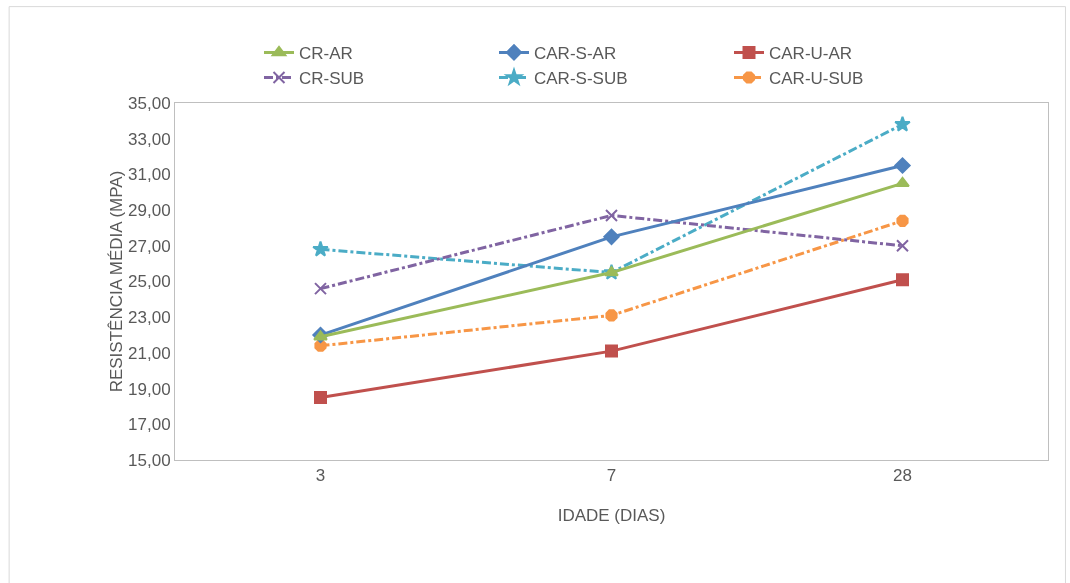 The height and width of the screenshot is (583, 1070). Describe the element at coordinates (149, 282) in the screenshot. I see `y-tick-label: 25,00` at that location.